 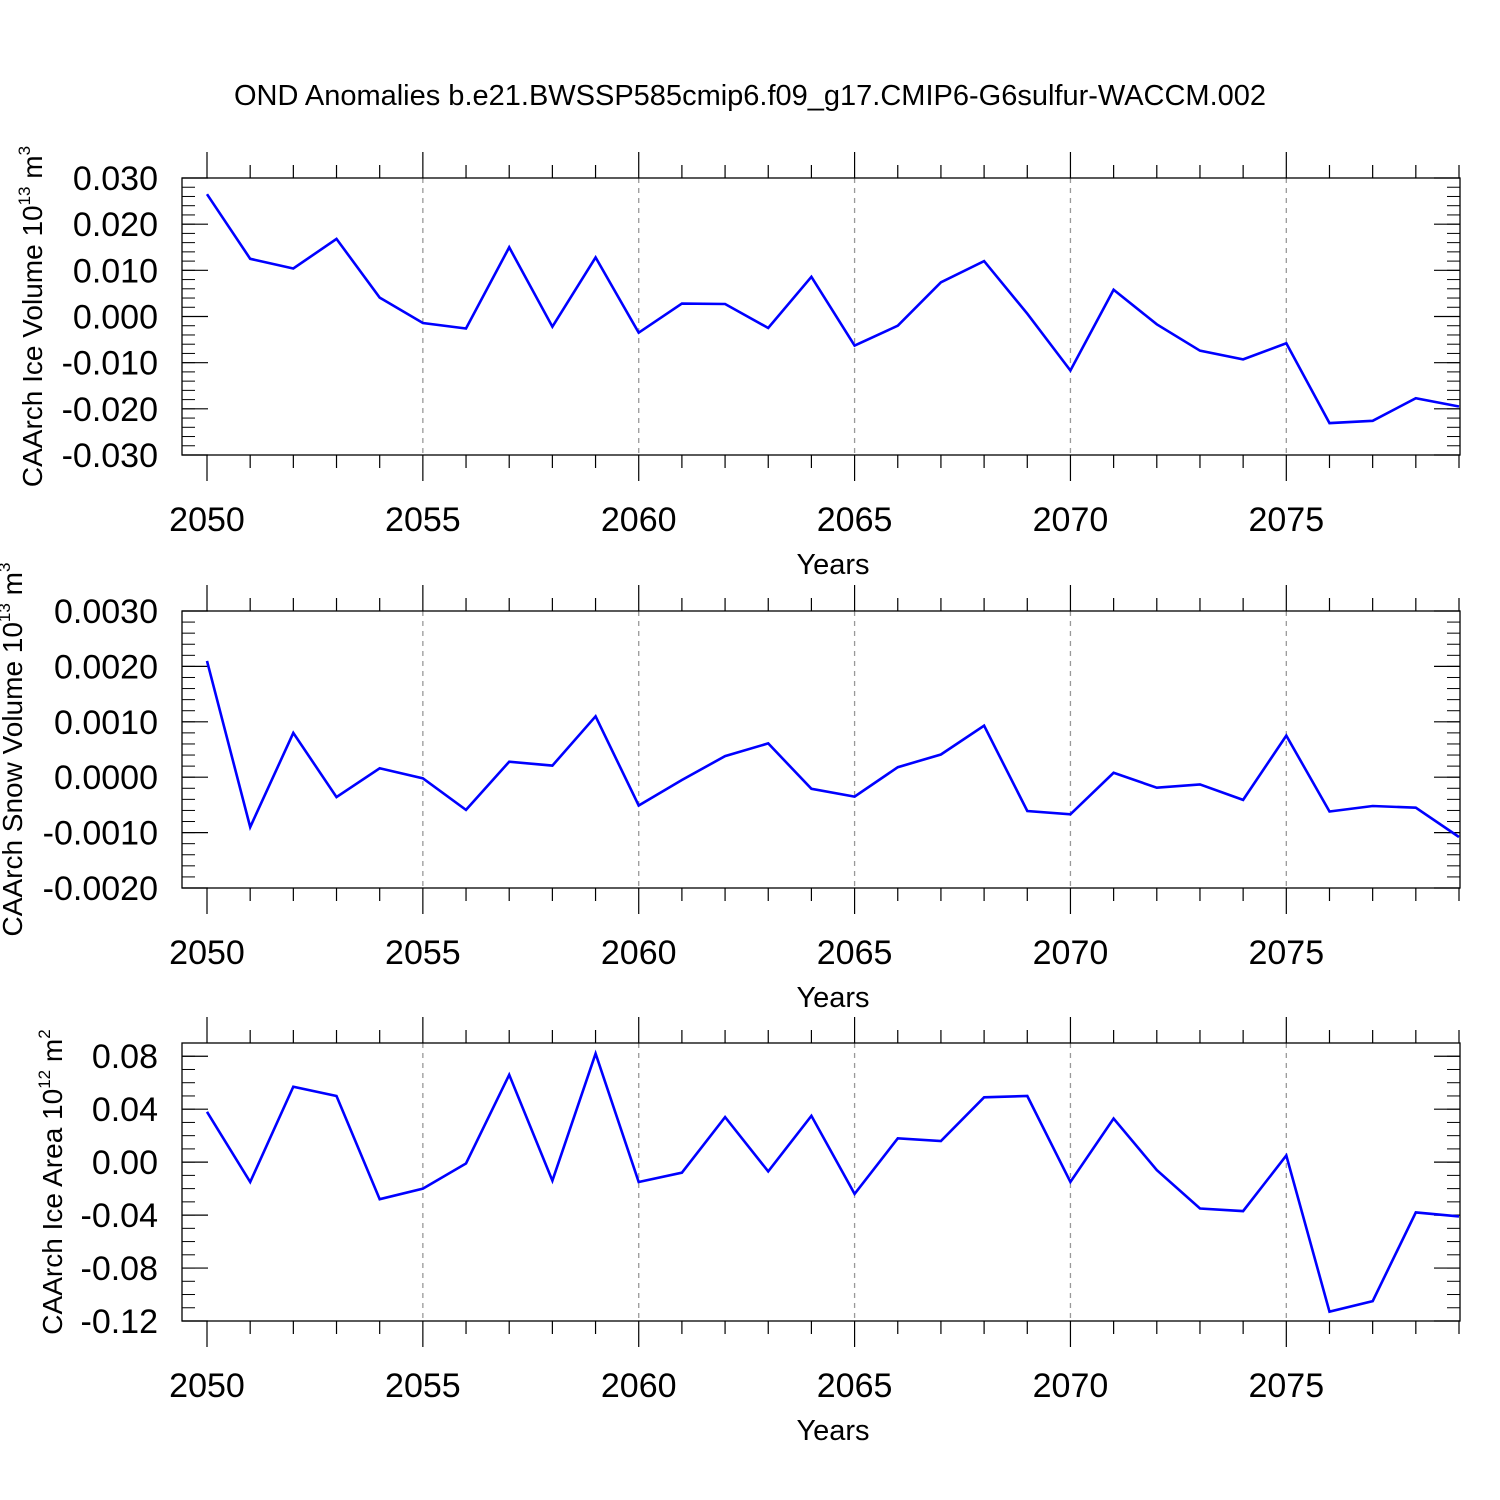 What do you see at coordinates (832, 565) in the screenshot?
I see `ice-volume-x-axis-label: Years` at bounding box center [832, 565].